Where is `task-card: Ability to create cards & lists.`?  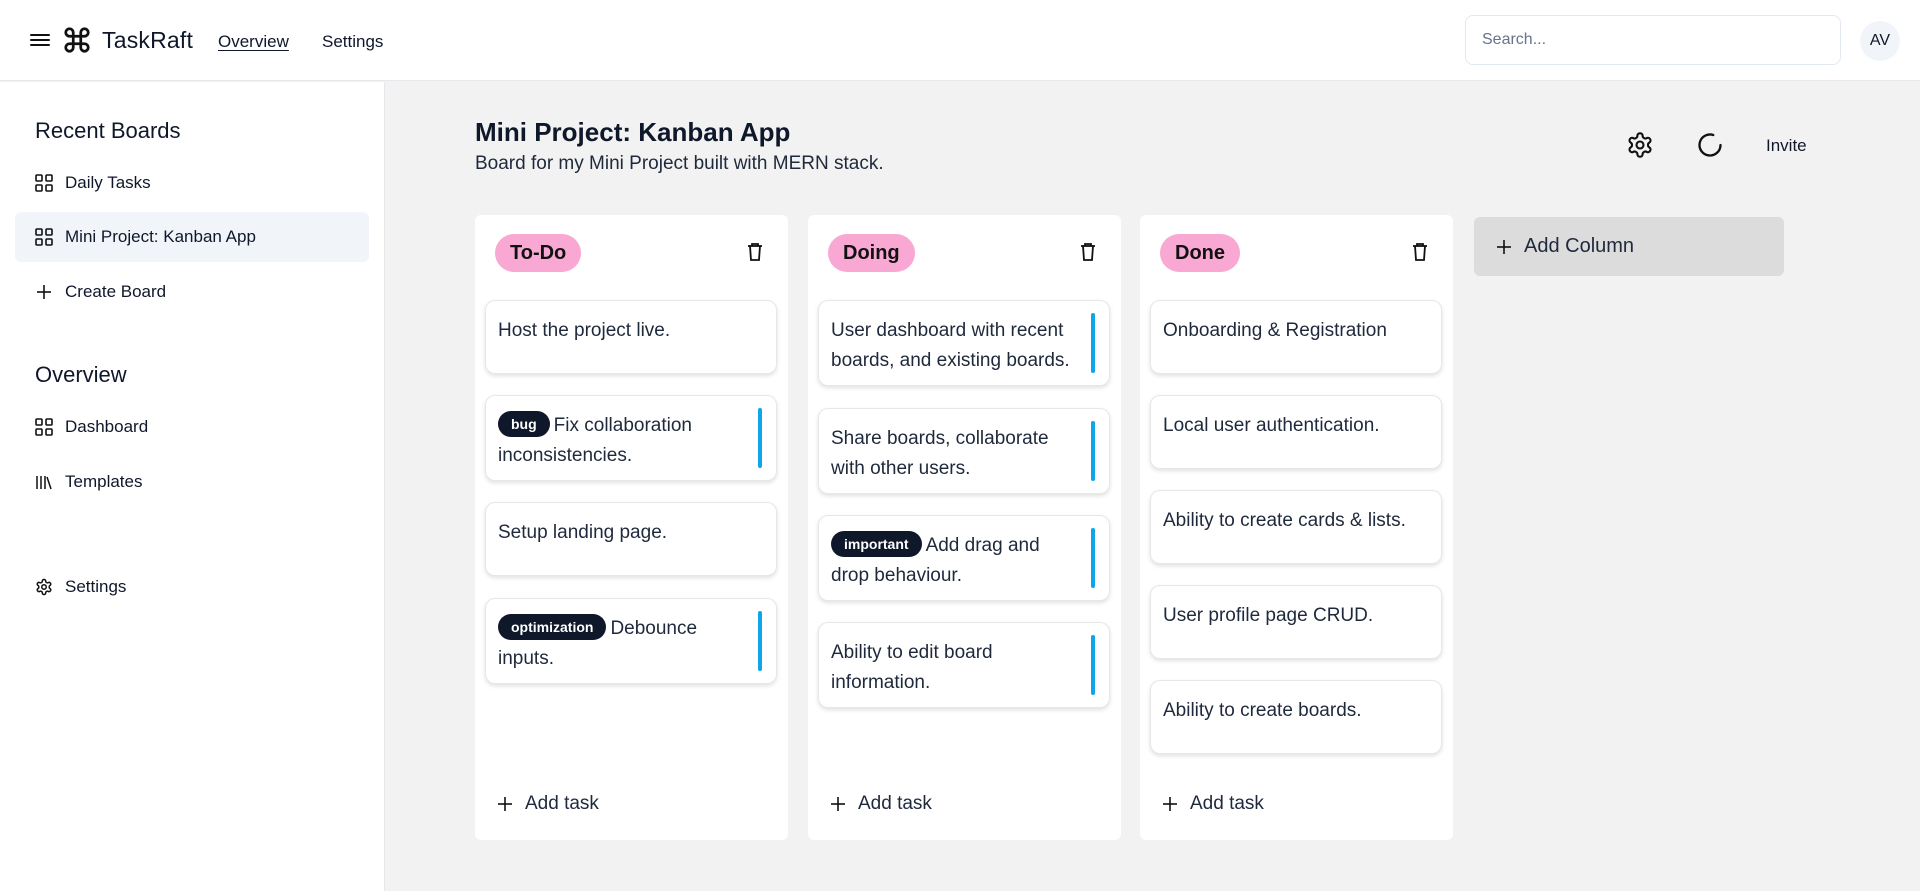
task-card: Ability to create cards & lists. is located at coordinates (1296, 527).